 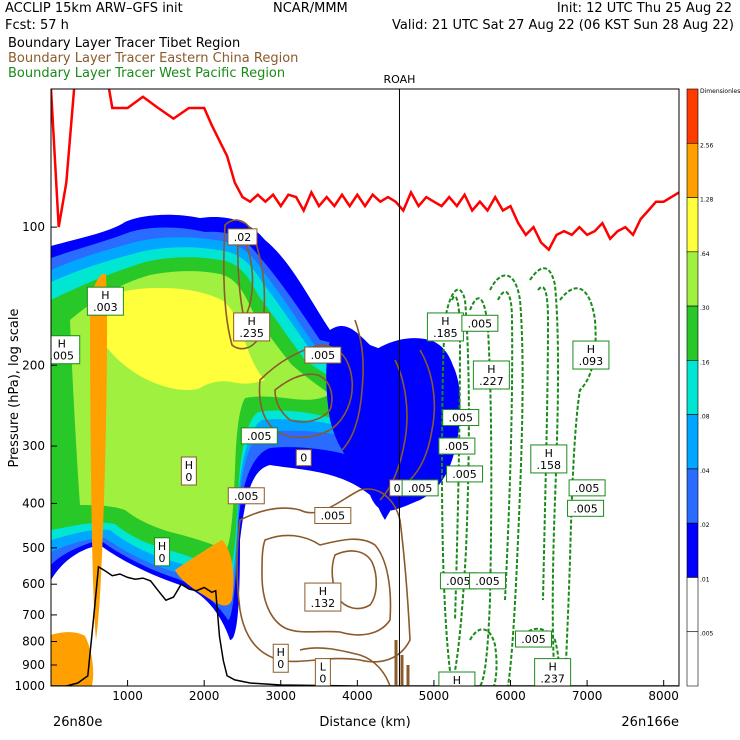 I want to click on y-tick-label: 200, so click(x=33, y=365).